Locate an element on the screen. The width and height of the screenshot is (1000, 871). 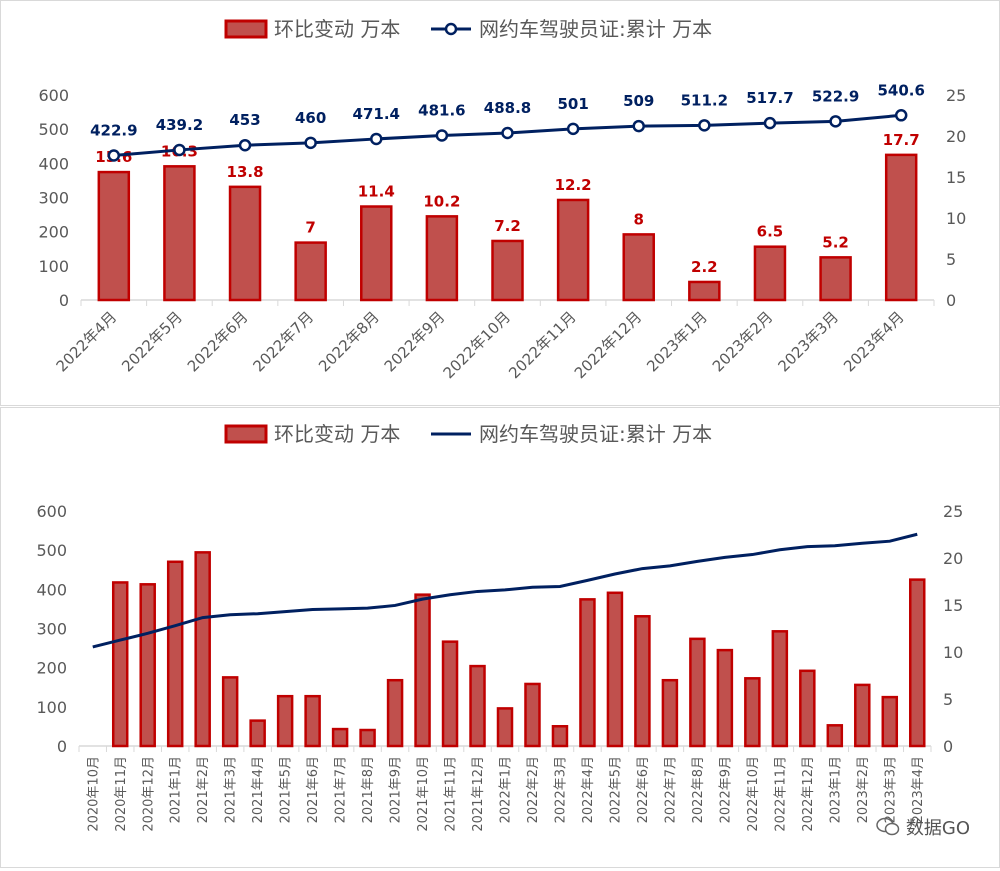
line-data-label: 540.6 is located at coordinates (900, 90).